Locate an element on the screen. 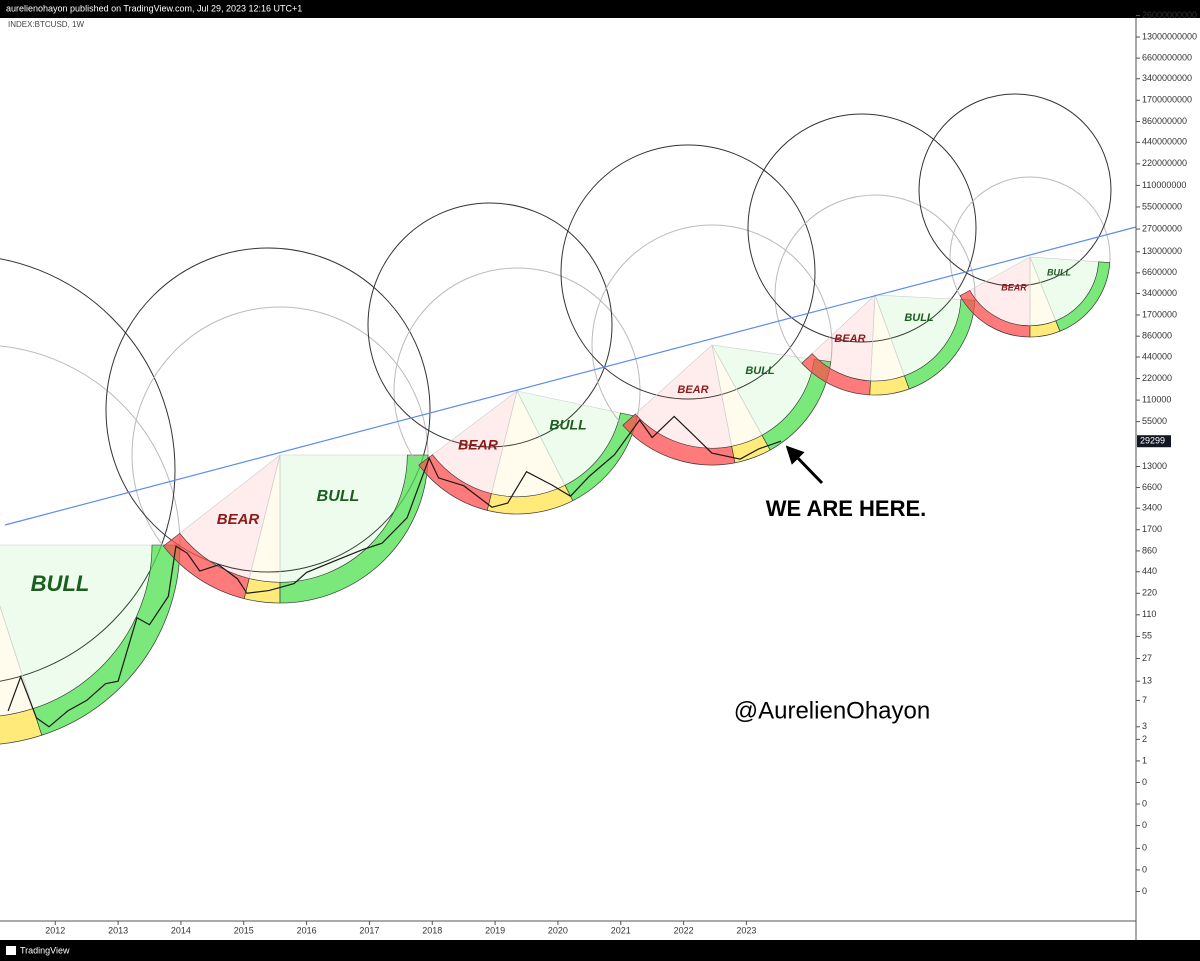 The height and width of the screenshot is (961, 1200). x-tick-label: 2017 is located at coordinates (369, 930).